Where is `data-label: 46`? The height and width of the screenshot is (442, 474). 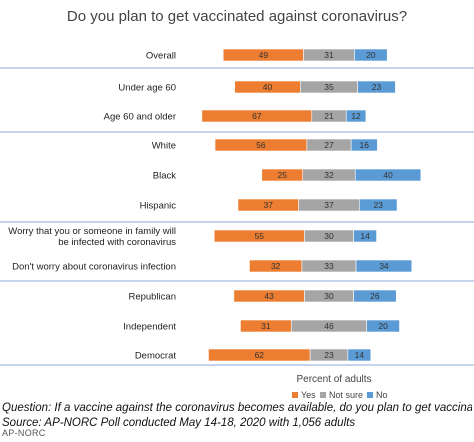
data-label: 46 is located at coordinates (329, 326).